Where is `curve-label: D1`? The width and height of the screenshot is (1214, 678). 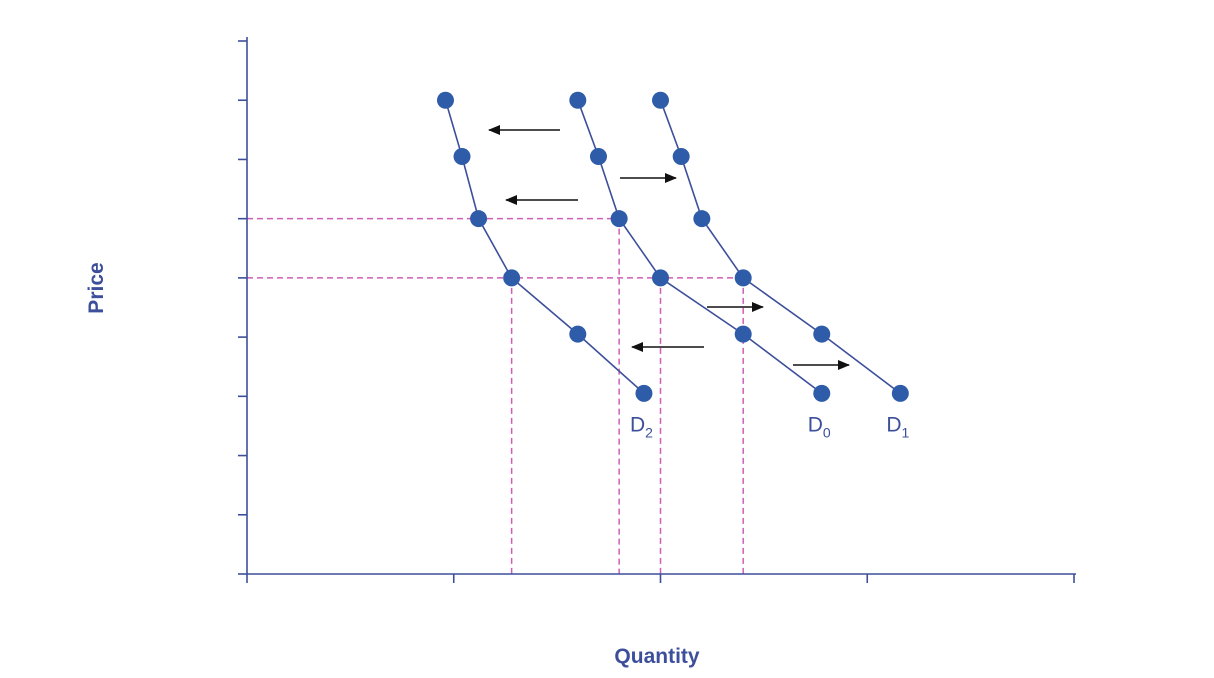 curve-label: D1 is located at coordinates (897, 426).